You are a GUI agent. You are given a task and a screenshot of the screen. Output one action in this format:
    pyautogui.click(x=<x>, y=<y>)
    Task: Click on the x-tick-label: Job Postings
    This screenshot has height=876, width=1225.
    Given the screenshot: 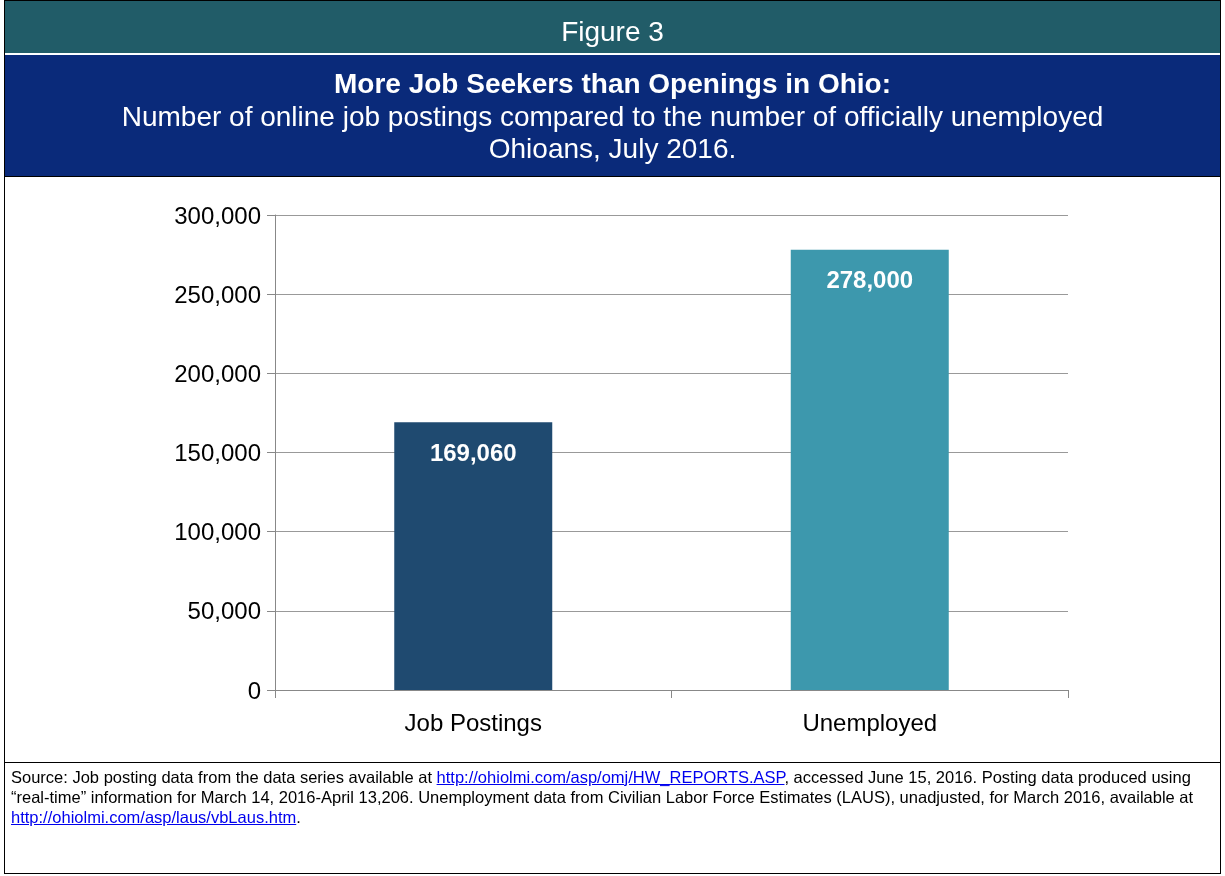 What is the action you would take?
    pyautogui.click(x=473, y=722)
    